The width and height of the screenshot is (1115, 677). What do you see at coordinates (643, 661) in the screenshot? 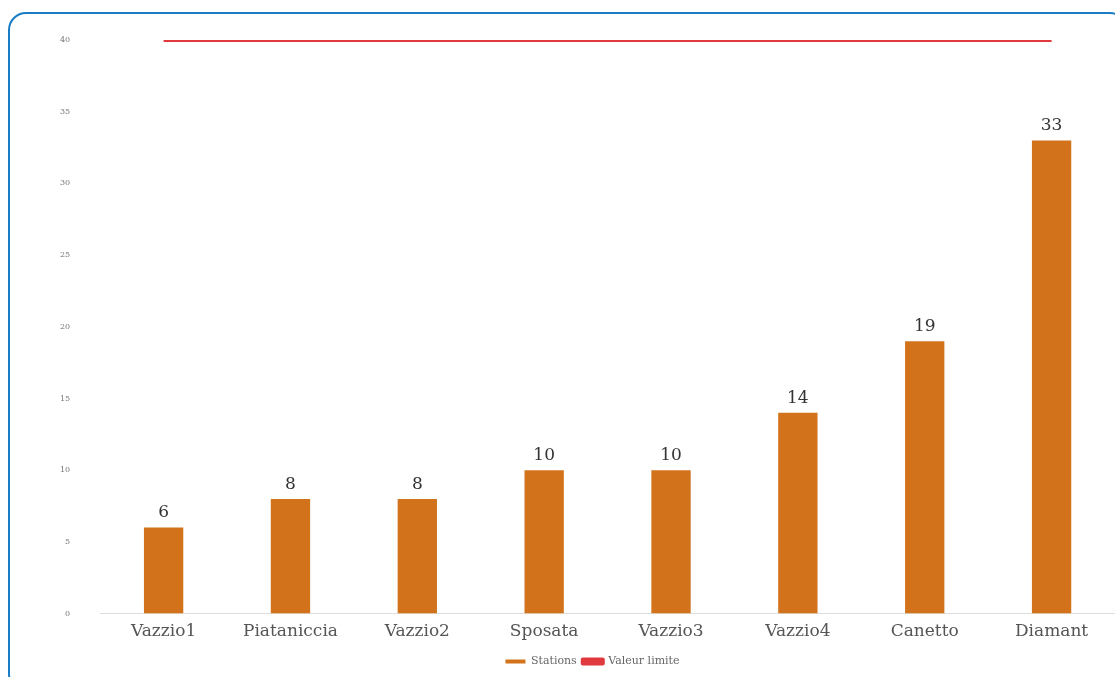
I see `legend-label: Valeur limite` at bounding box center [643, 661].